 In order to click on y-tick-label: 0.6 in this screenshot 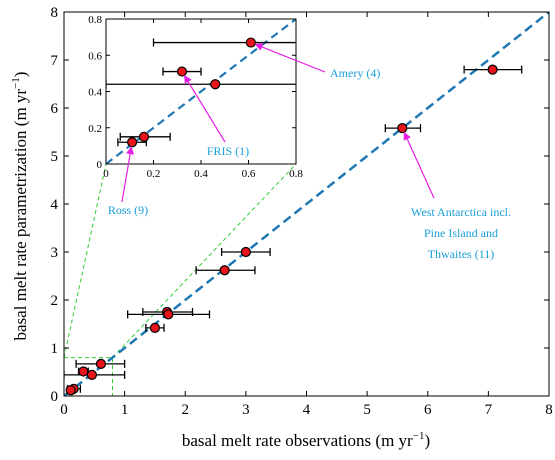, I will do `click(95, 56)`.